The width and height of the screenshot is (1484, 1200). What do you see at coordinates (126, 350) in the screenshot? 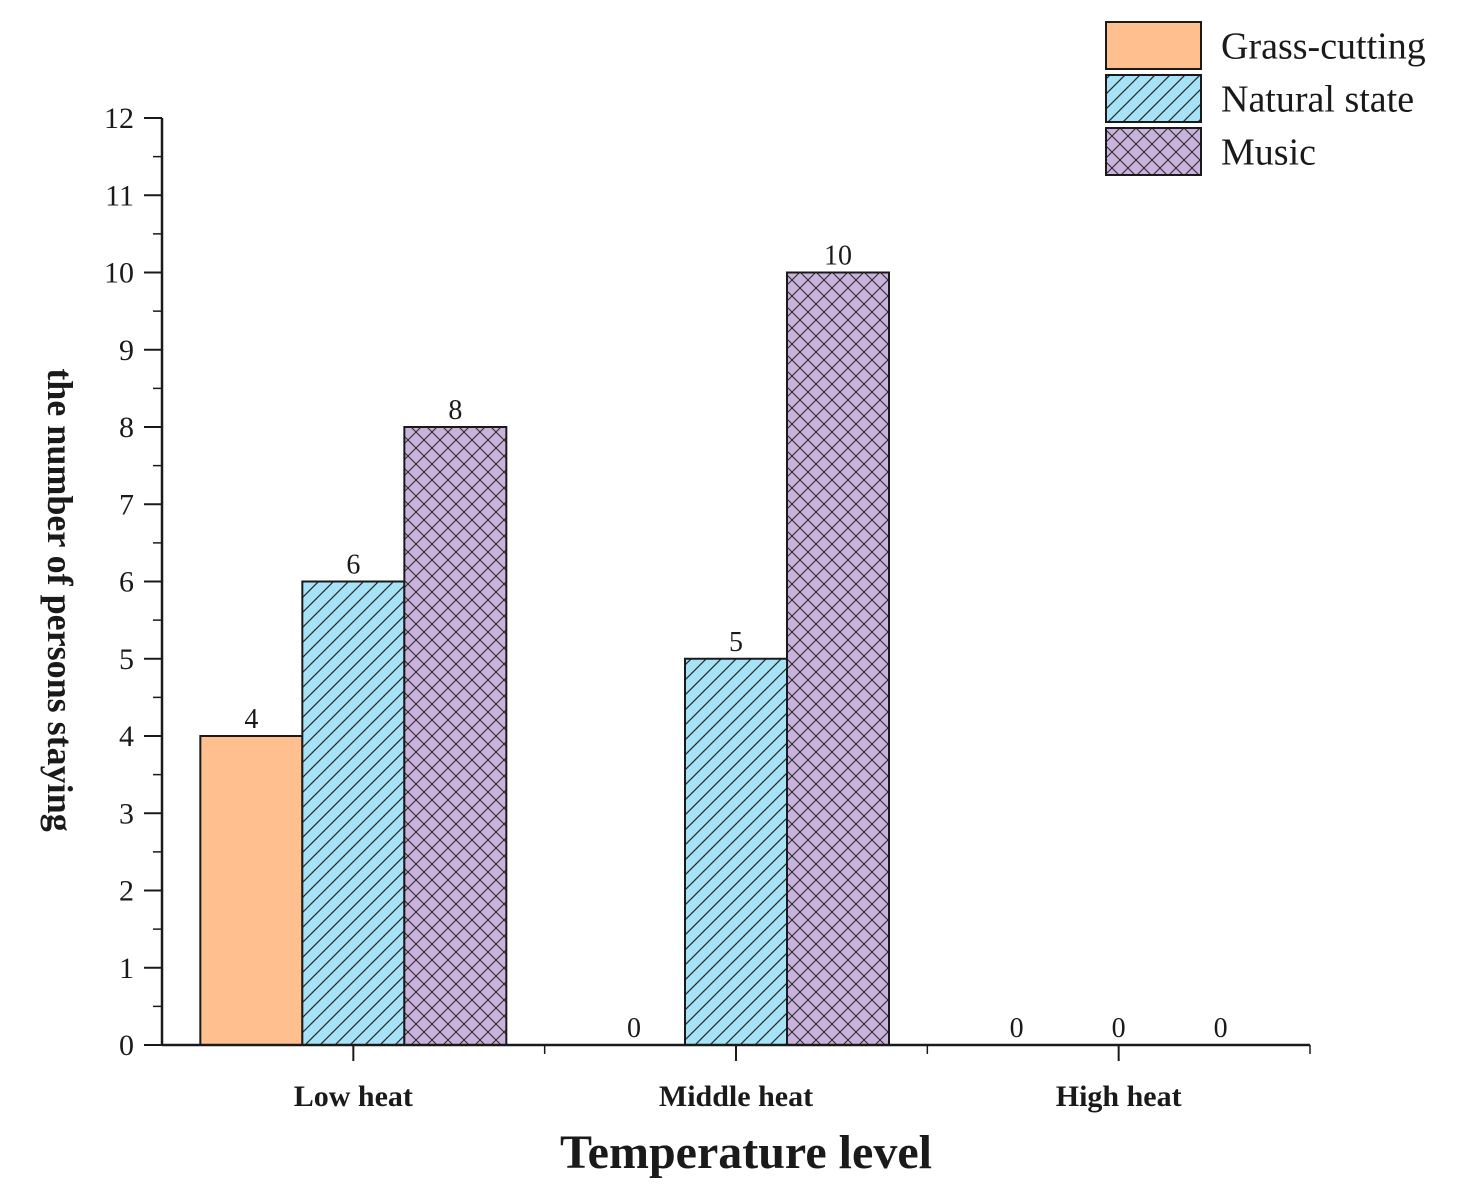
I see `y-tick-label-9: 9` at bounding box center [126, 350].